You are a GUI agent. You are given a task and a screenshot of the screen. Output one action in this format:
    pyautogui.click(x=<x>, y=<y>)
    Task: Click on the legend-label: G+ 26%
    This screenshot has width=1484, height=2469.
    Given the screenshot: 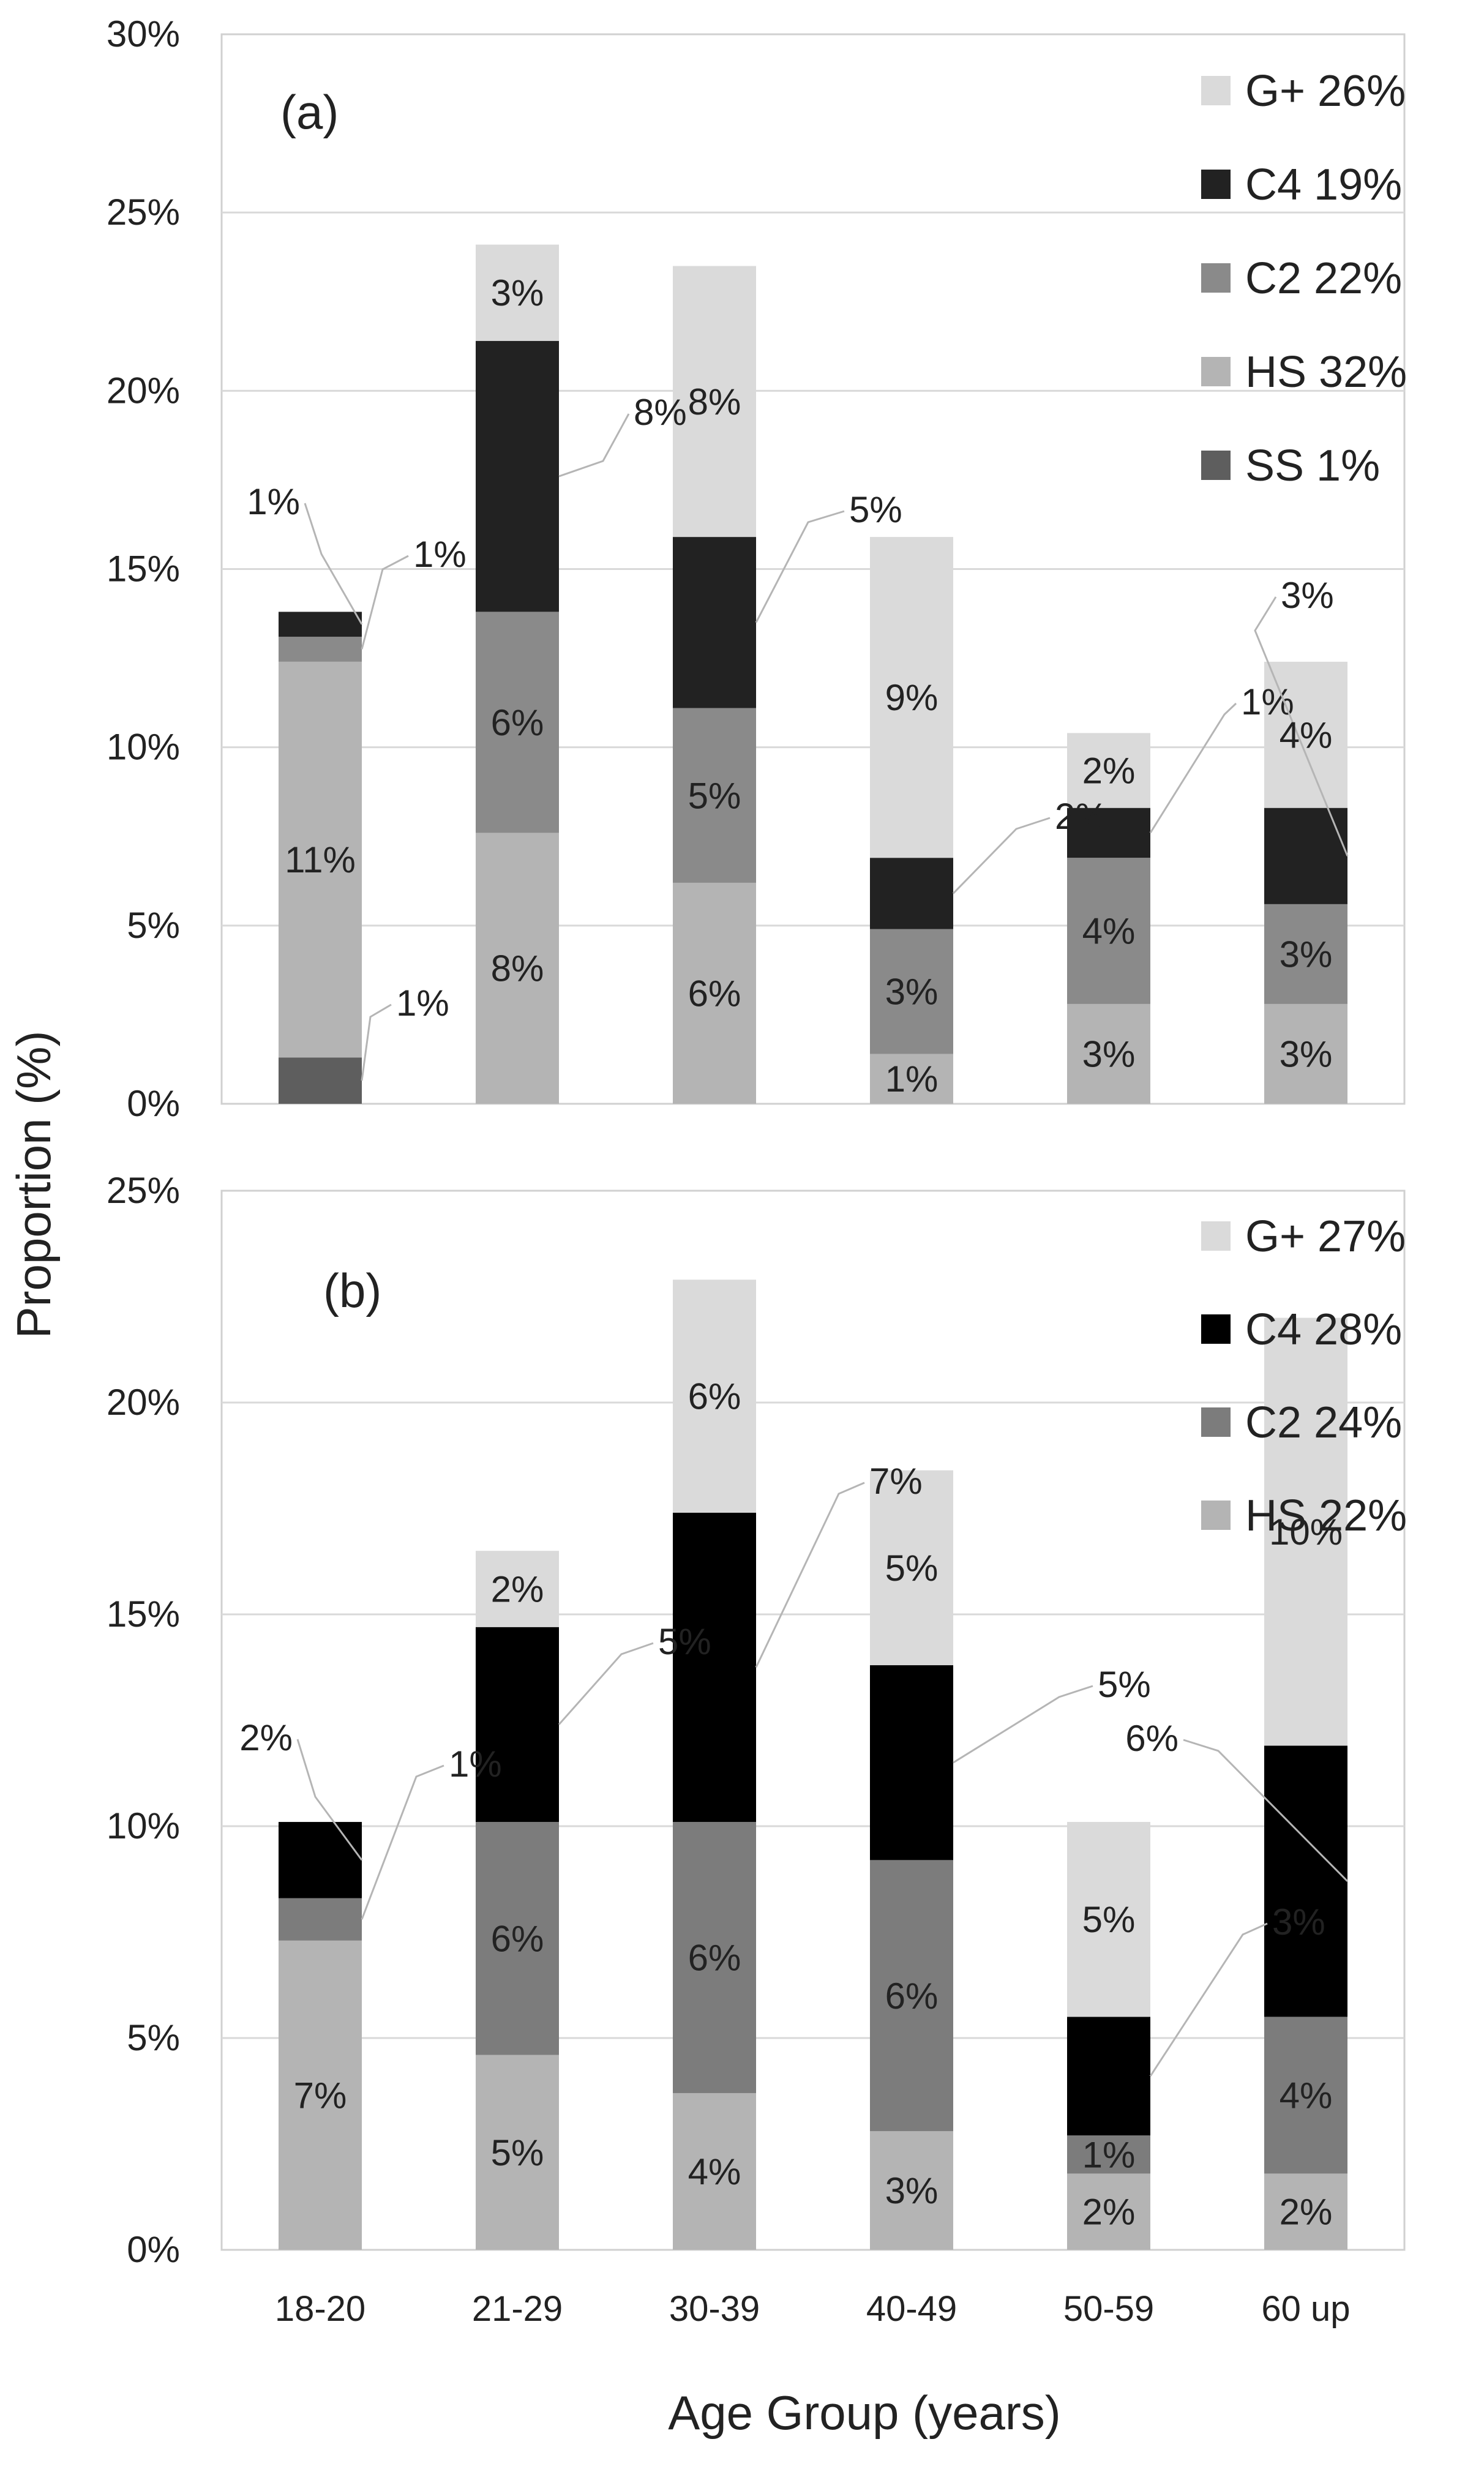 What is the action you would take?
    pyautogui.click(x=1325, y=91)
    